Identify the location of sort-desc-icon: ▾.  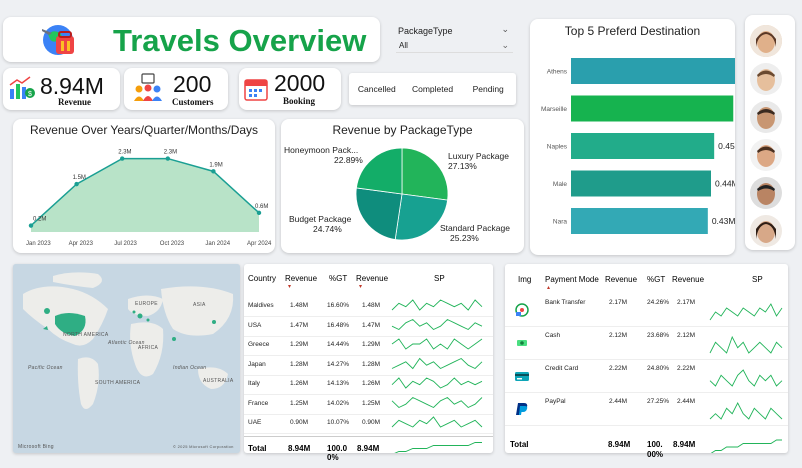
(290, 287).